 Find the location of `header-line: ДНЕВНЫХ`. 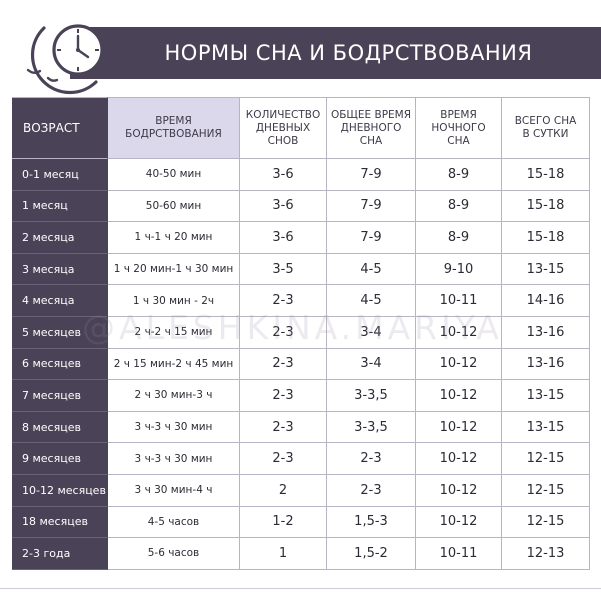

header-line: ДНЕВНЫХ is located at coordinates (283, 127).